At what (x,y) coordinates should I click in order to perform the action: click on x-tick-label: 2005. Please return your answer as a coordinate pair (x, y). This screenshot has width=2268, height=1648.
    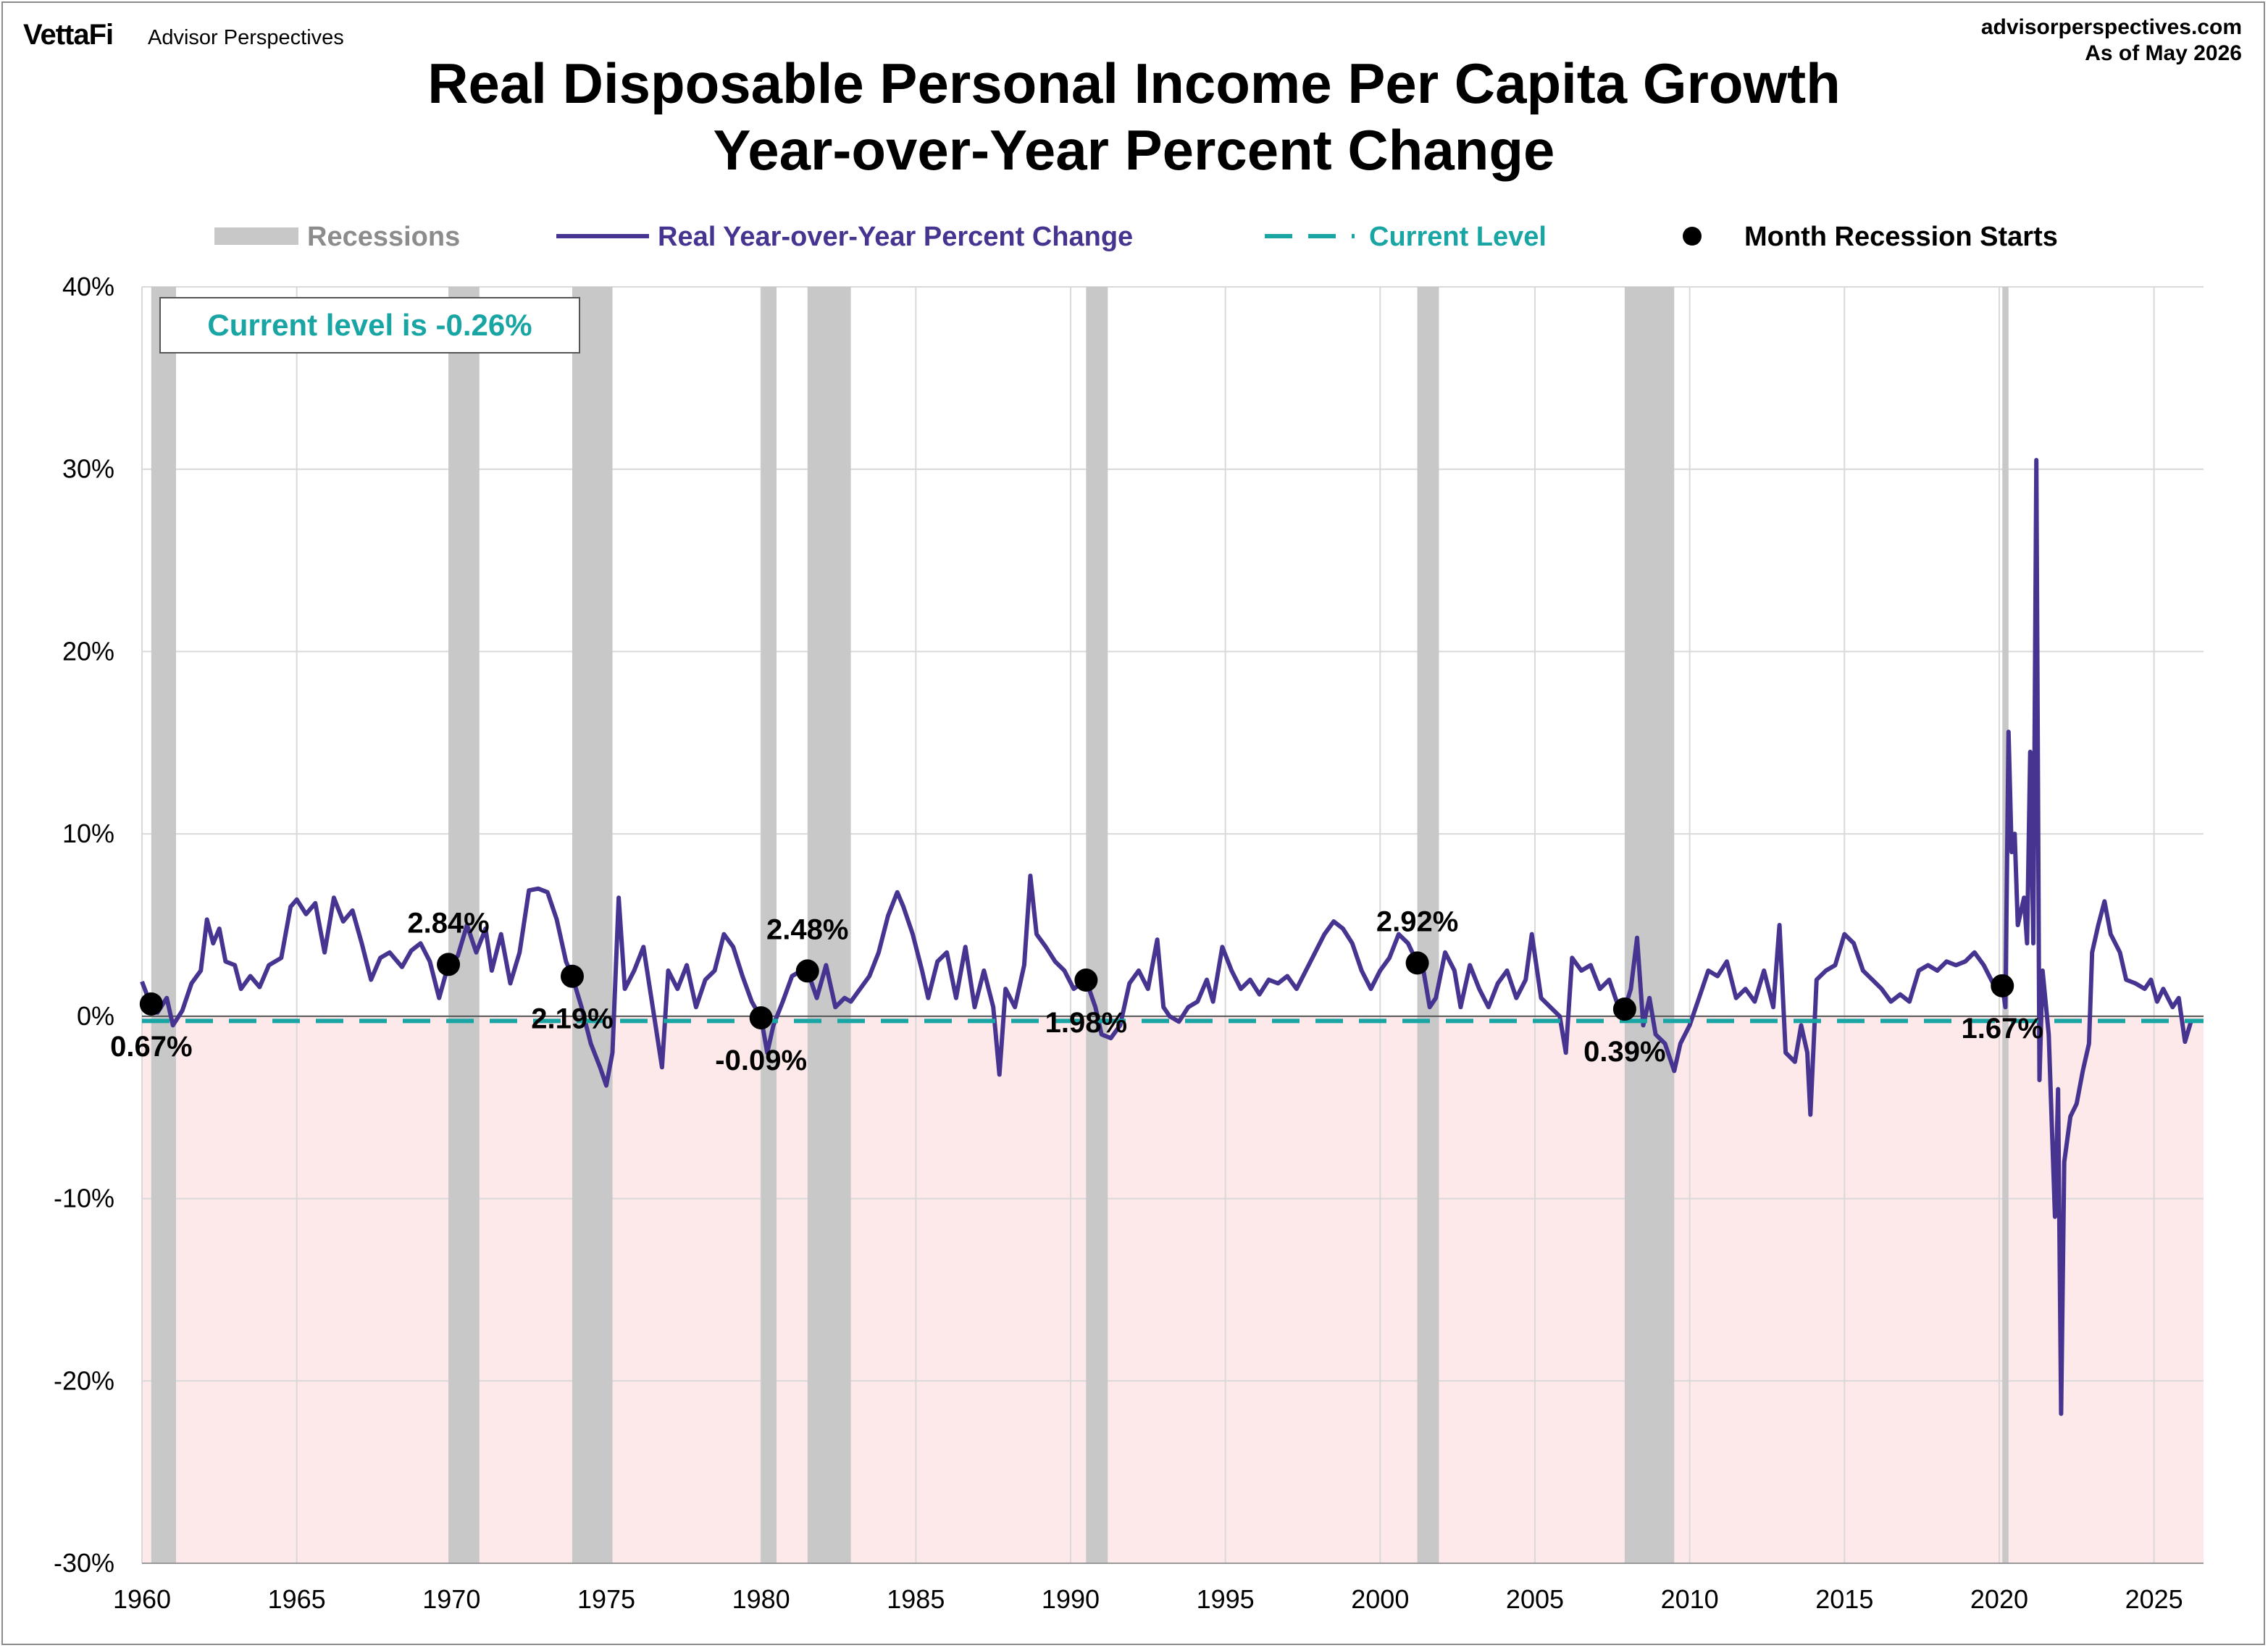
    Looking at the image, I should click on (1535, 1599).